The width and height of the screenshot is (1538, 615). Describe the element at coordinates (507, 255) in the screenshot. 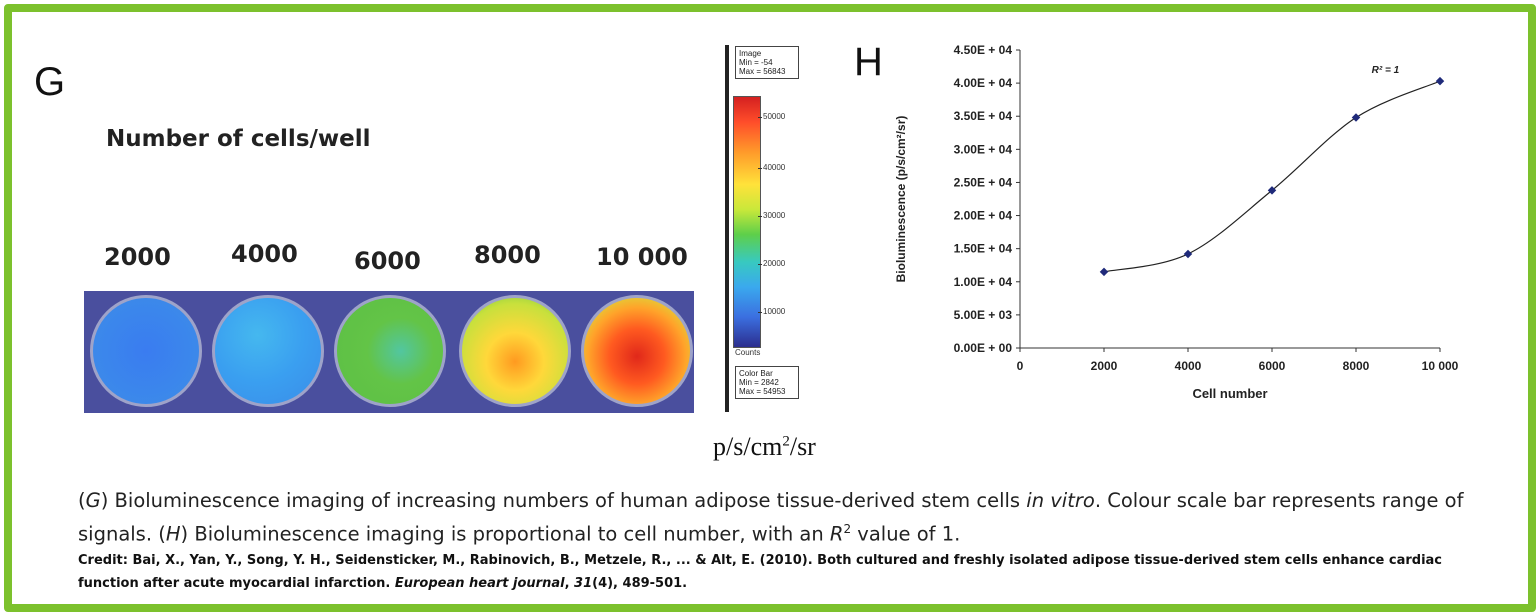

I see `well-label-8000: 8000` at that location.